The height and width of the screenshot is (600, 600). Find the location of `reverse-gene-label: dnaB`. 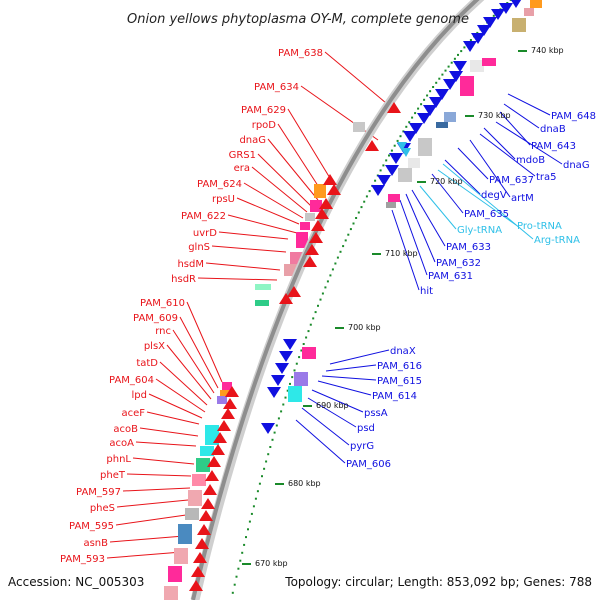

reverse-gene-label: dnaB is located at coordinates (553, 129).